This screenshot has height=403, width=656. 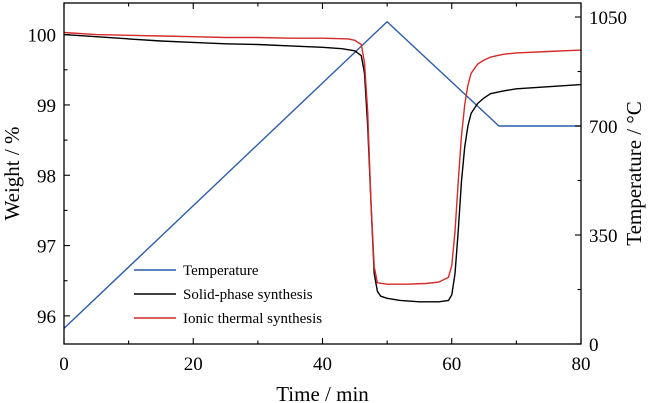 I want to click on x-tick-label: 20, so click(x=193, y=364).